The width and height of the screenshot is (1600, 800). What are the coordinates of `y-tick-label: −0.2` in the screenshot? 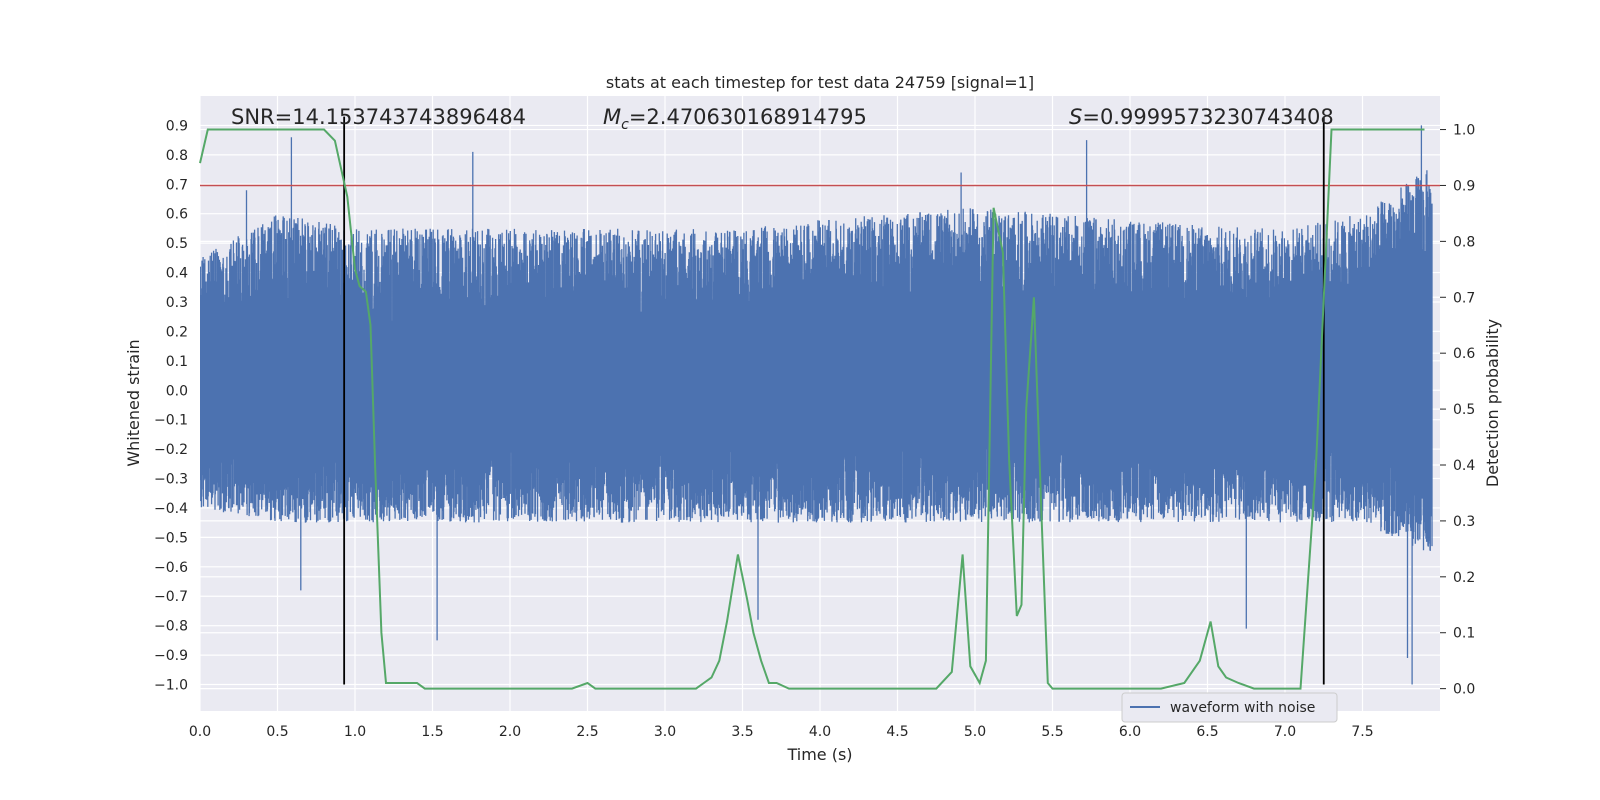 It's located at (171, 450).